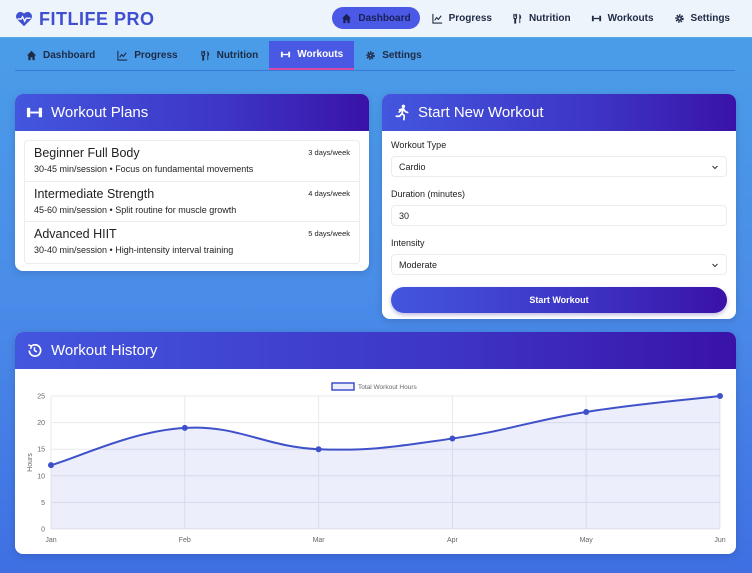 This screenshot has height=573, width=752. I want to click on workout-type-value: Cardio, so click(412, 166).